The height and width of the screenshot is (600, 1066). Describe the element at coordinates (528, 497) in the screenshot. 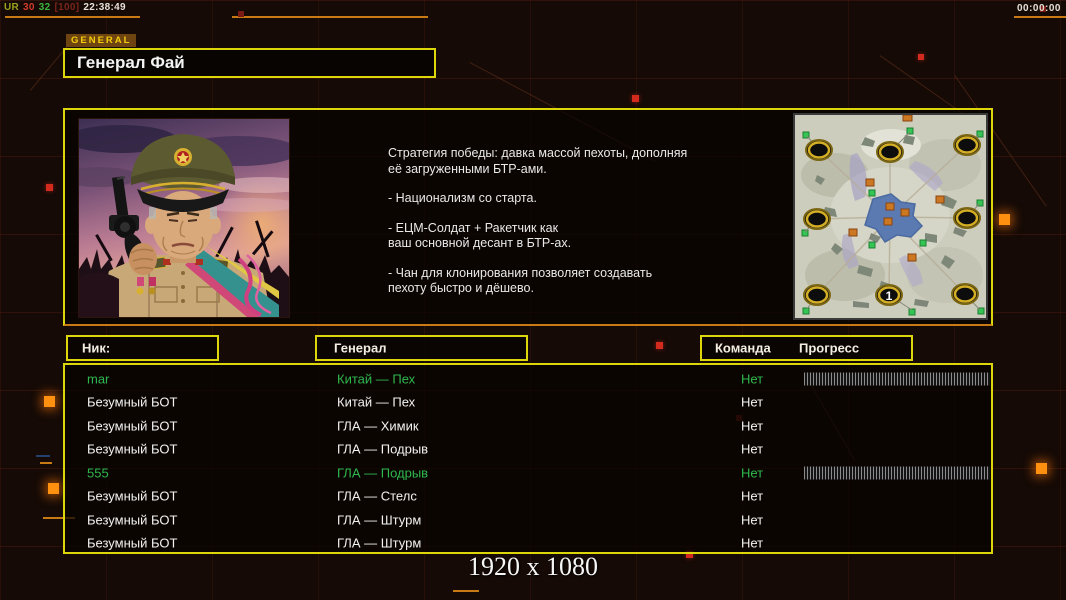

I see `player-row: Безумный БОТ ГЛА — Стелс Нет` at that location.